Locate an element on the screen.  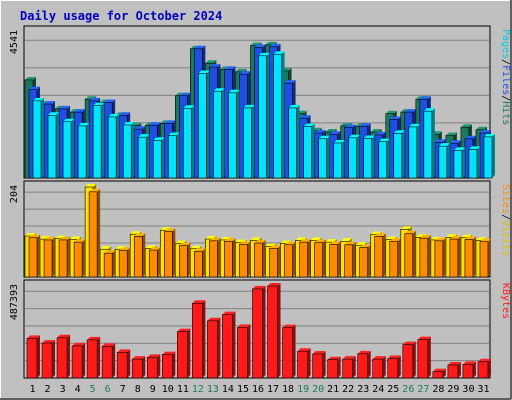
x-tick-label: 31 is located at coordinates (483, 389).